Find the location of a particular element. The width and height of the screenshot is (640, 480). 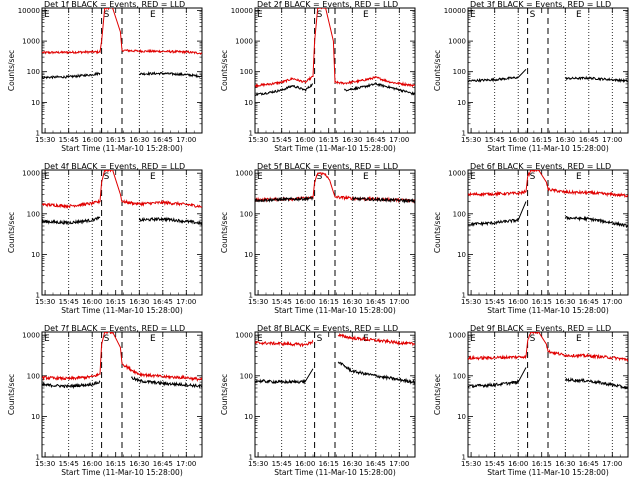

panel-title: Det 3f BLACK = Events, RED = LLD is located at coordinates (540, 4).